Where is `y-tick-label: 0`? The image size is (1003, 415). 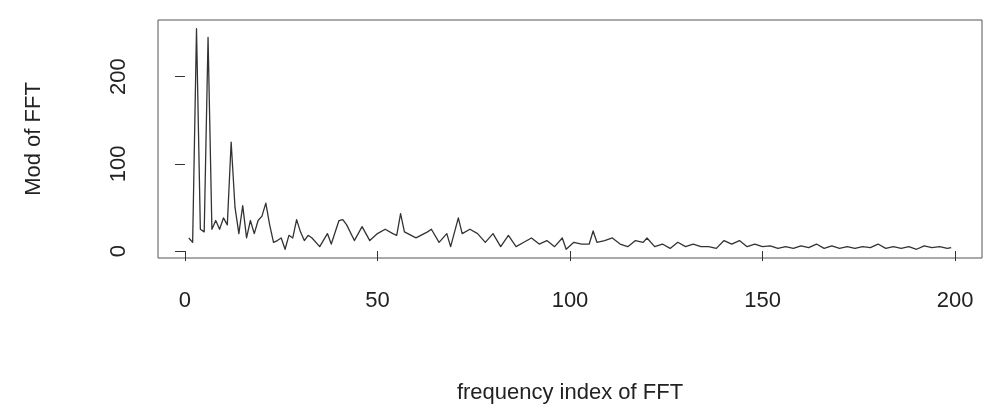 y-tick-label: 0 is located at coordinates (117, 251).